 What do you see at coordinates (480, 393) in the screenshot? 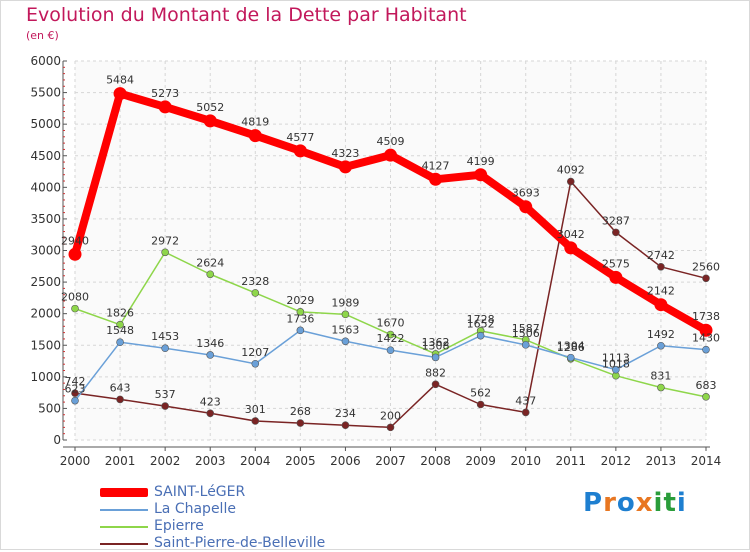
I see `data-label: 562` at bounding box center [480, 393].